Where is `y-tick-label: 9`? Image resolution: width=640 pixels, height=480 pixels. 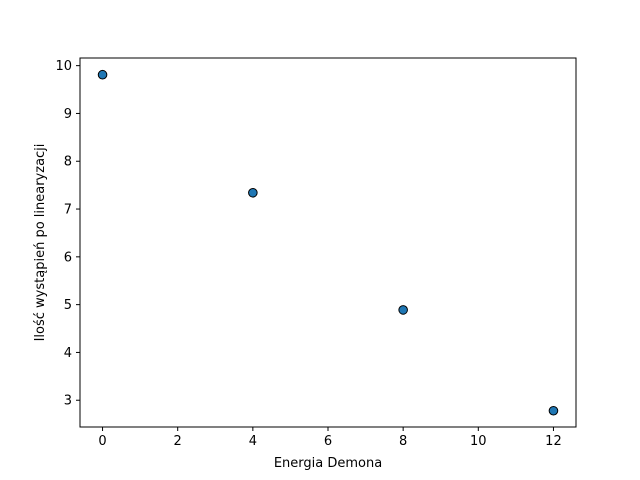
y-tick-label: 9 is located at coordinates (68, 114).